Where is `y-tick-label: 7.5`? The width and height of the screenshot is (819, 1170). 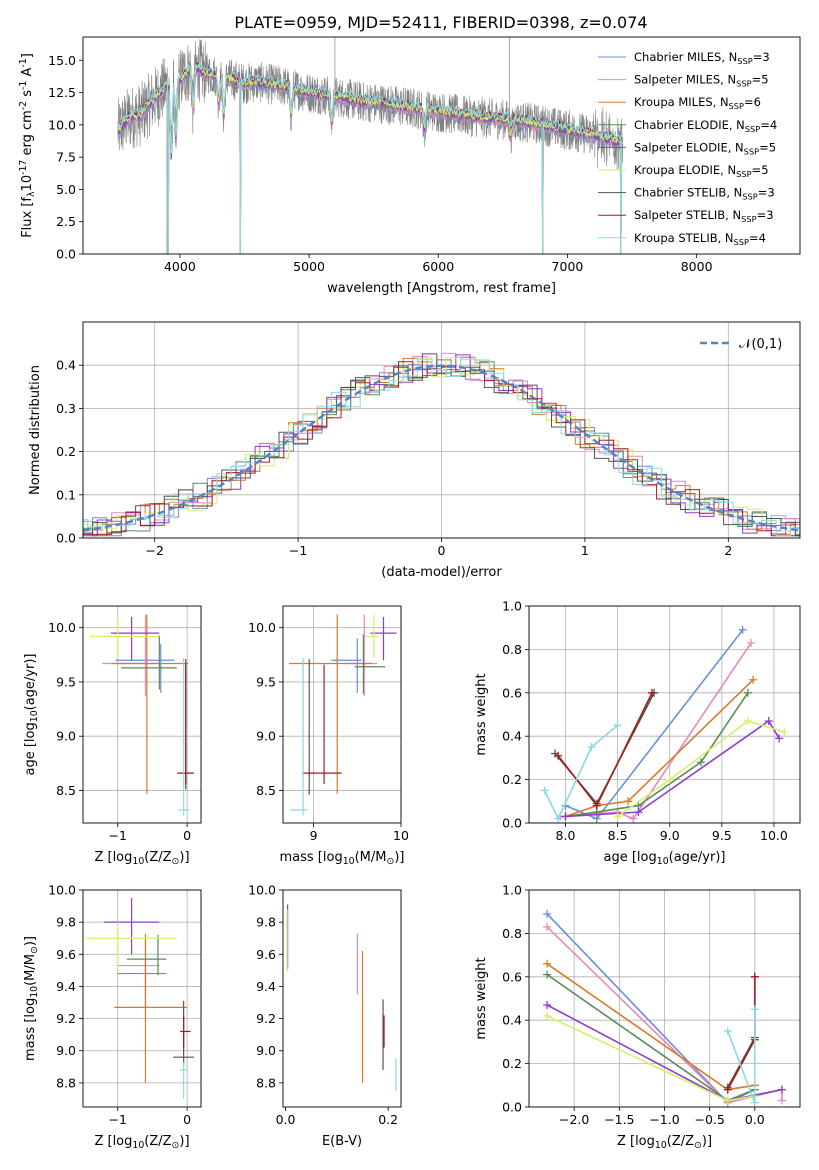
y-tick-label: 7.5 is located at coordinates (66, 157).